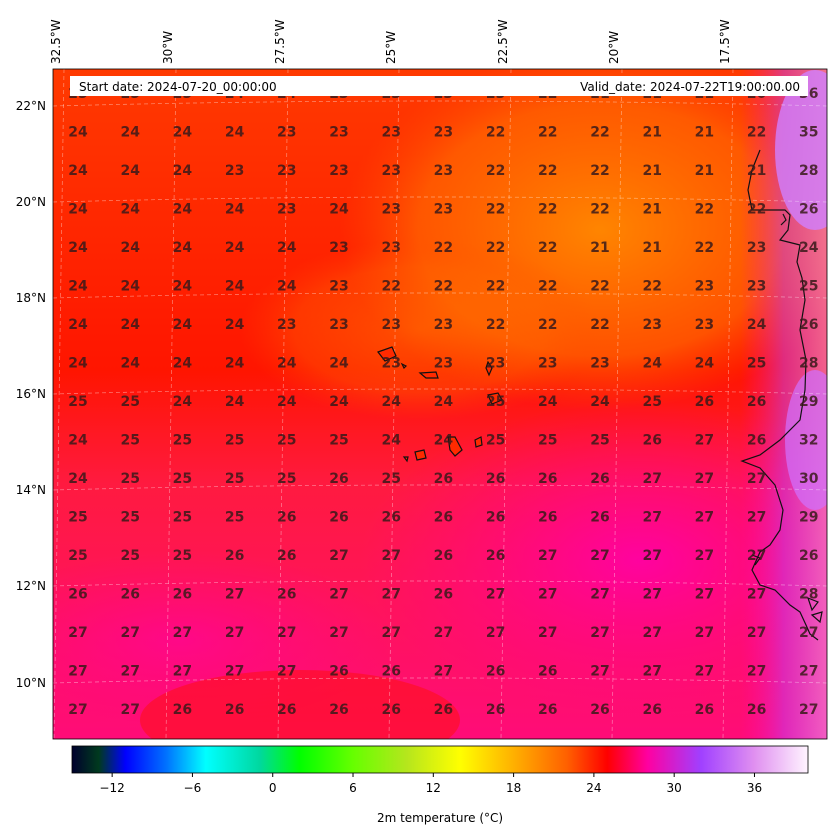 This screenshot has width=837, height=837. What do you see at coordinates (495, 398) in the screenshot?
I see `boa-vista-island` at bounding box center [495, 398].